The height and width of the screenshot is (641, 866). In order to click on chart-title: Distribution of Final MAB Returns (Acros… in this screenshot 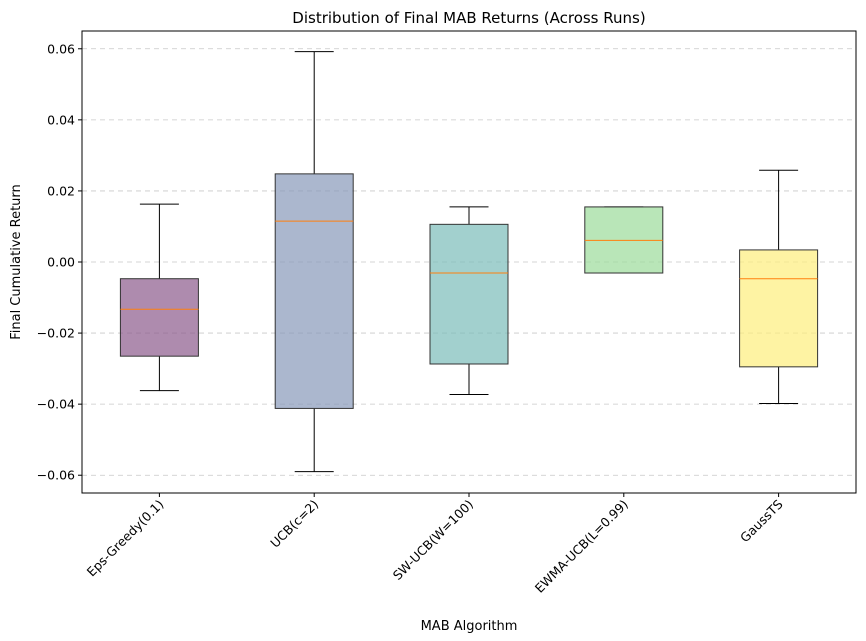, I will do `click(468, 18)`.